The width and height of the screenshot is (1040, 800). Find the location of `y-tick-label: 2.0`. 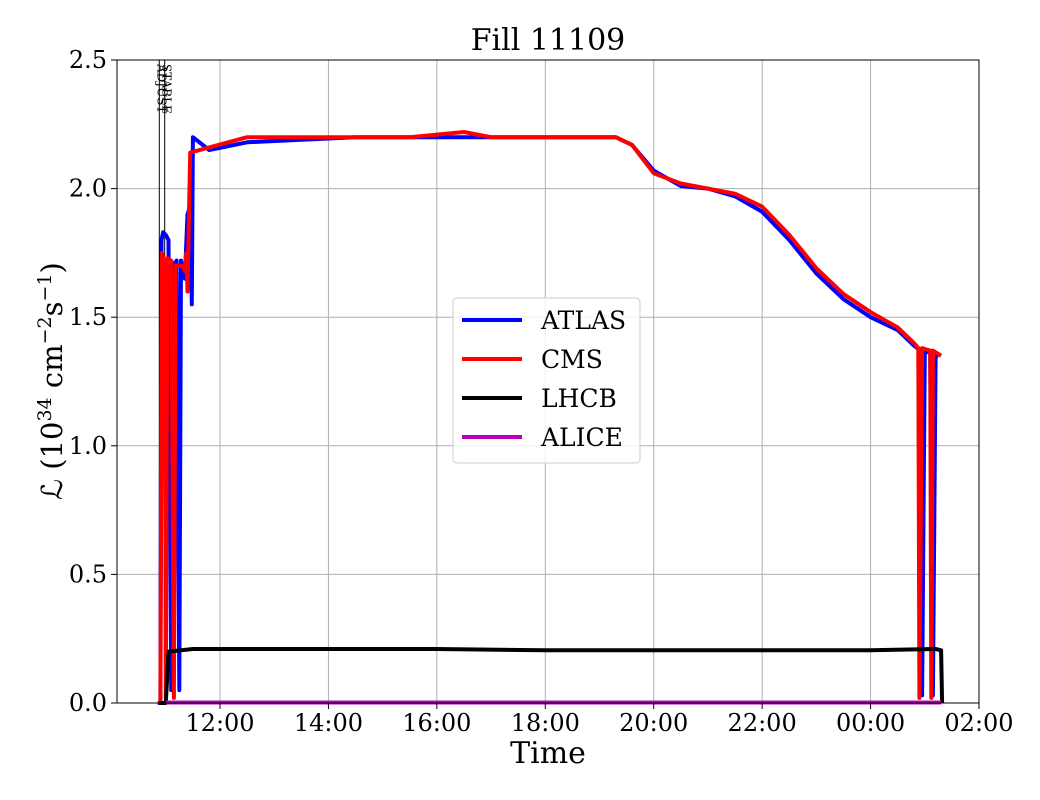

y-tick-label: 2.0 is located at coordinates (88, 189).